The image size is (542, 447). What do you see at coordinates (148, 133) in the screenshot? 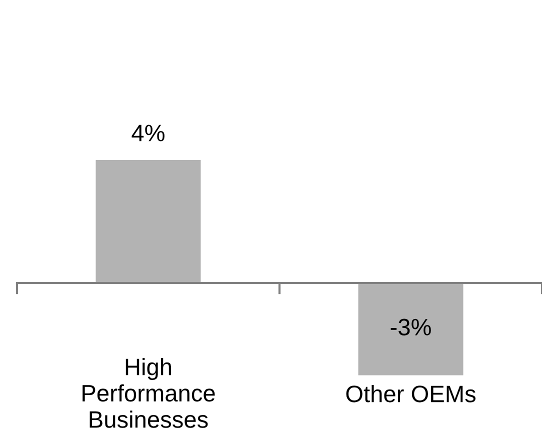
I see `data-label: 4%` at bounding box center [148, 133].